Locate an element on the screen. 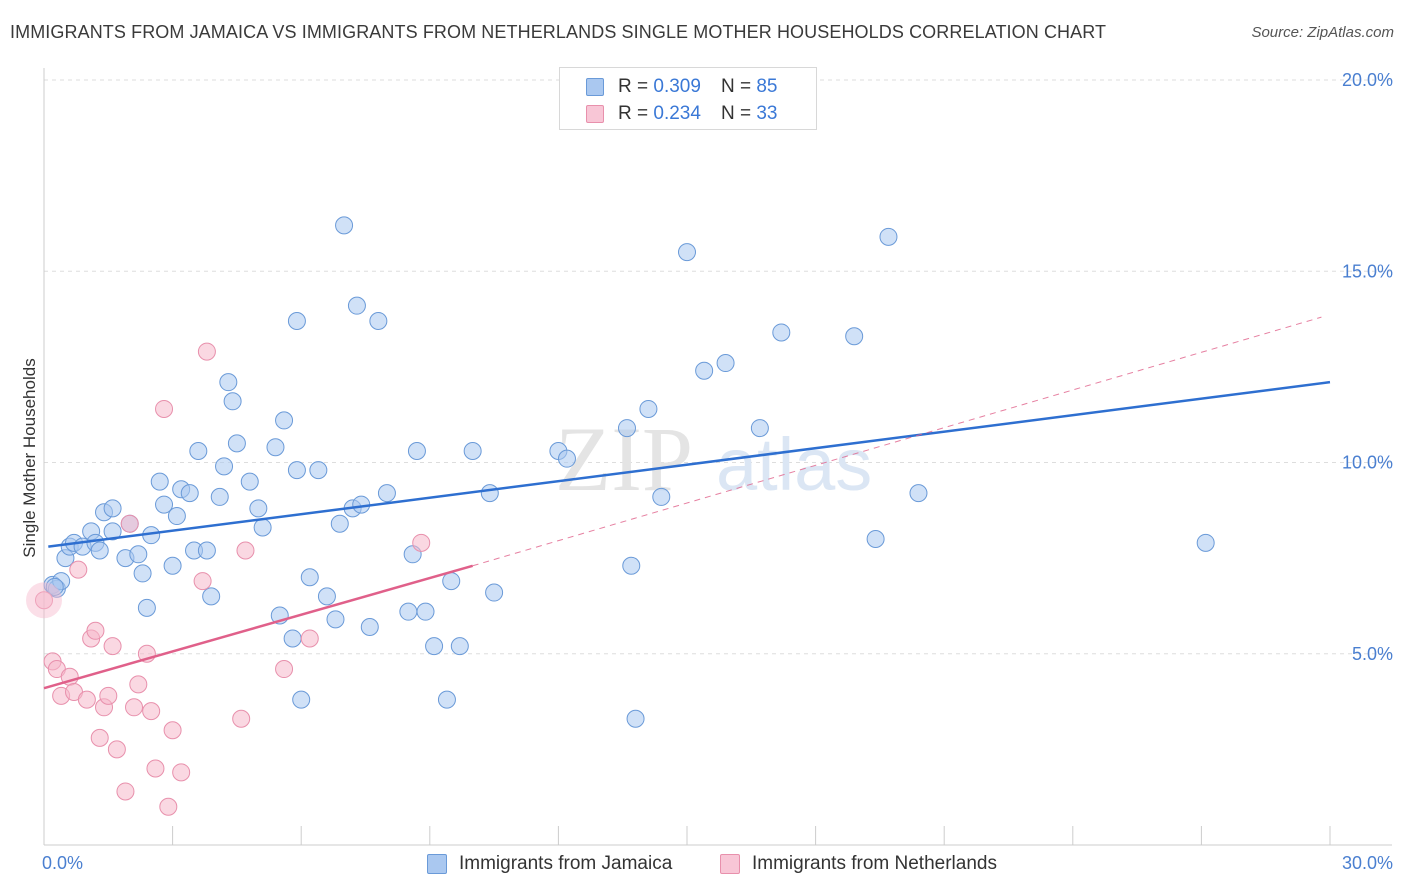 The width and height of the screenshot is (1406, 892). legend-r-value-jamaica: 0.309 is located at coordinates (677, 86).